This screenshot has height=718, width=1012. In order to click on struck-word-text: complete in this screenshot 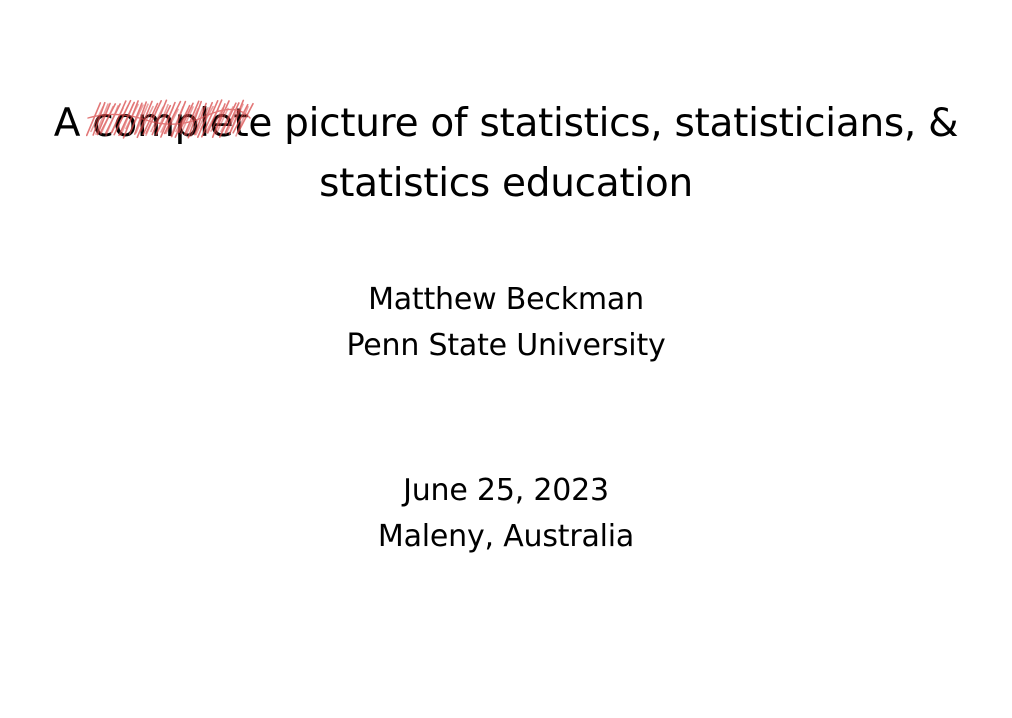, I will do `click(182, 123)`.